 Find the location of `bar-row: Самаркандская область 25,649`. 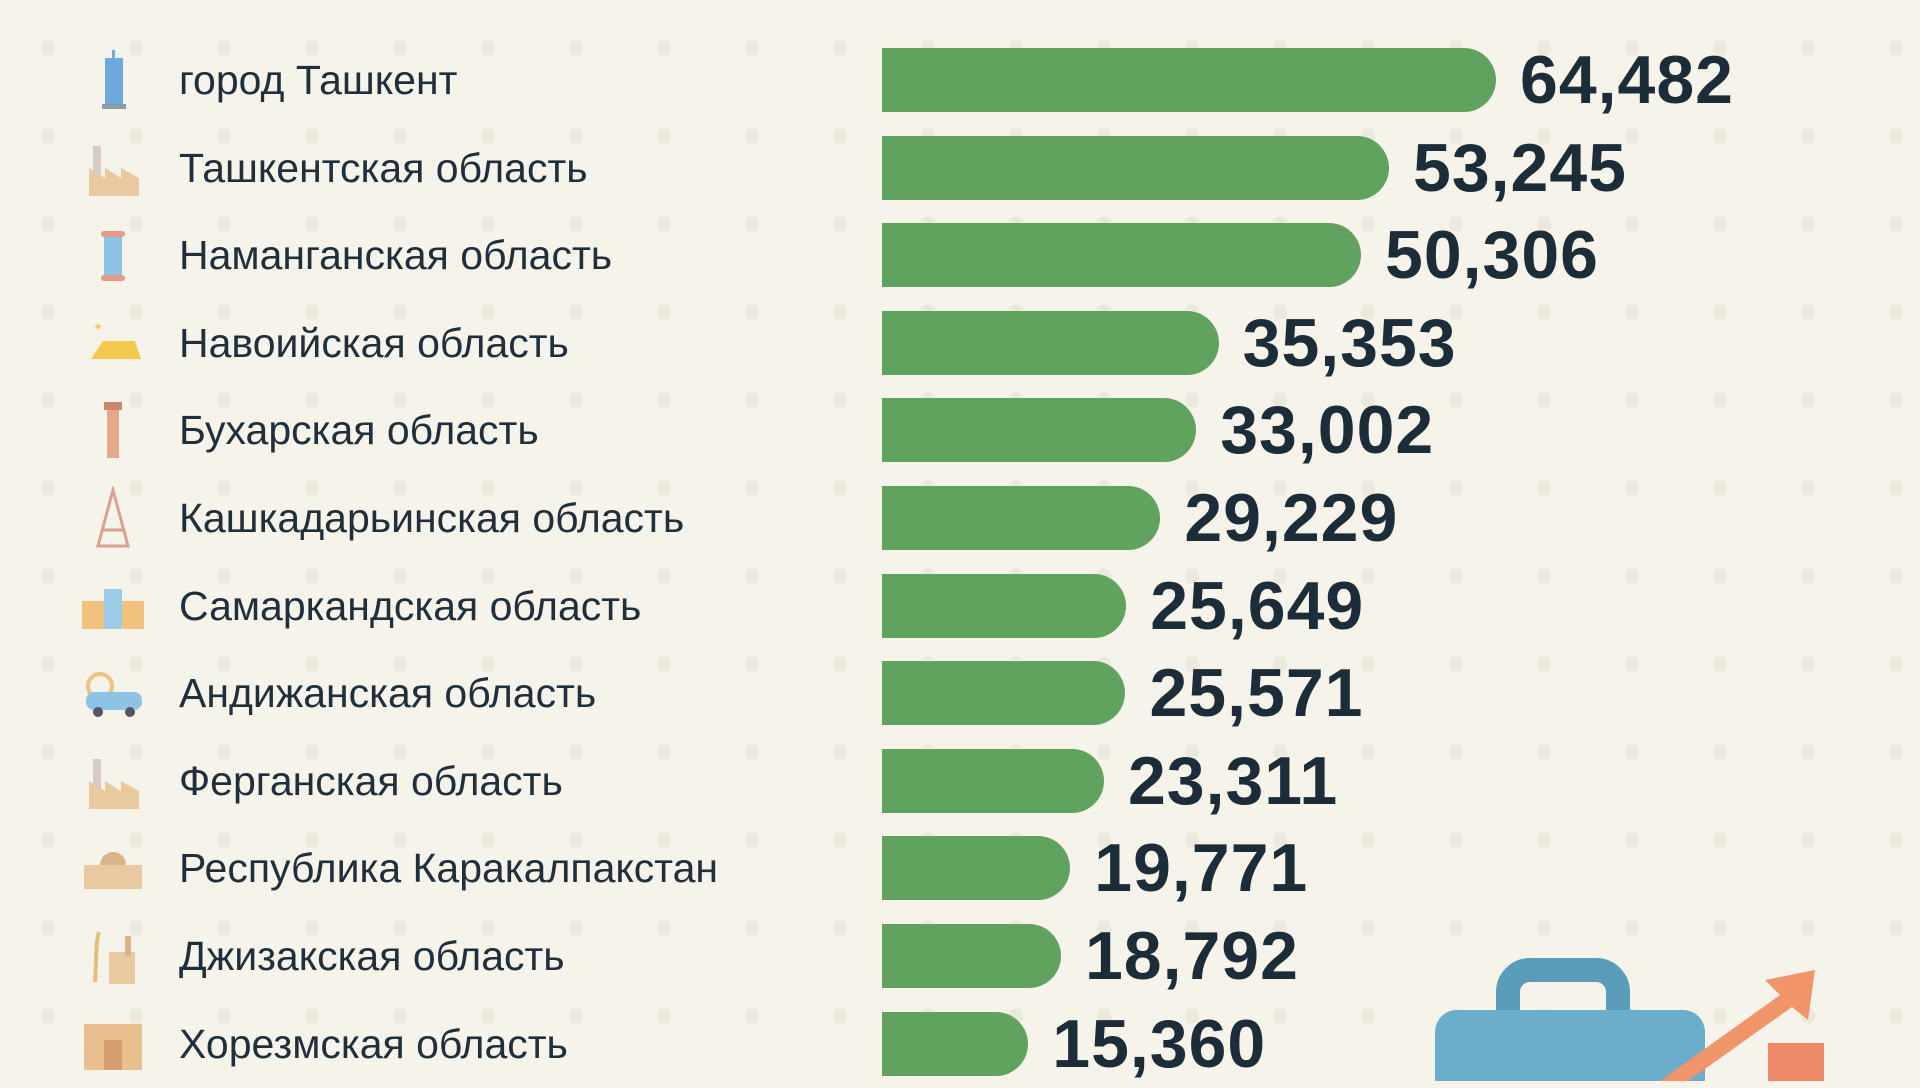

bar-row: Самаркандская область 25,649 is located at coordinates (960, 606).